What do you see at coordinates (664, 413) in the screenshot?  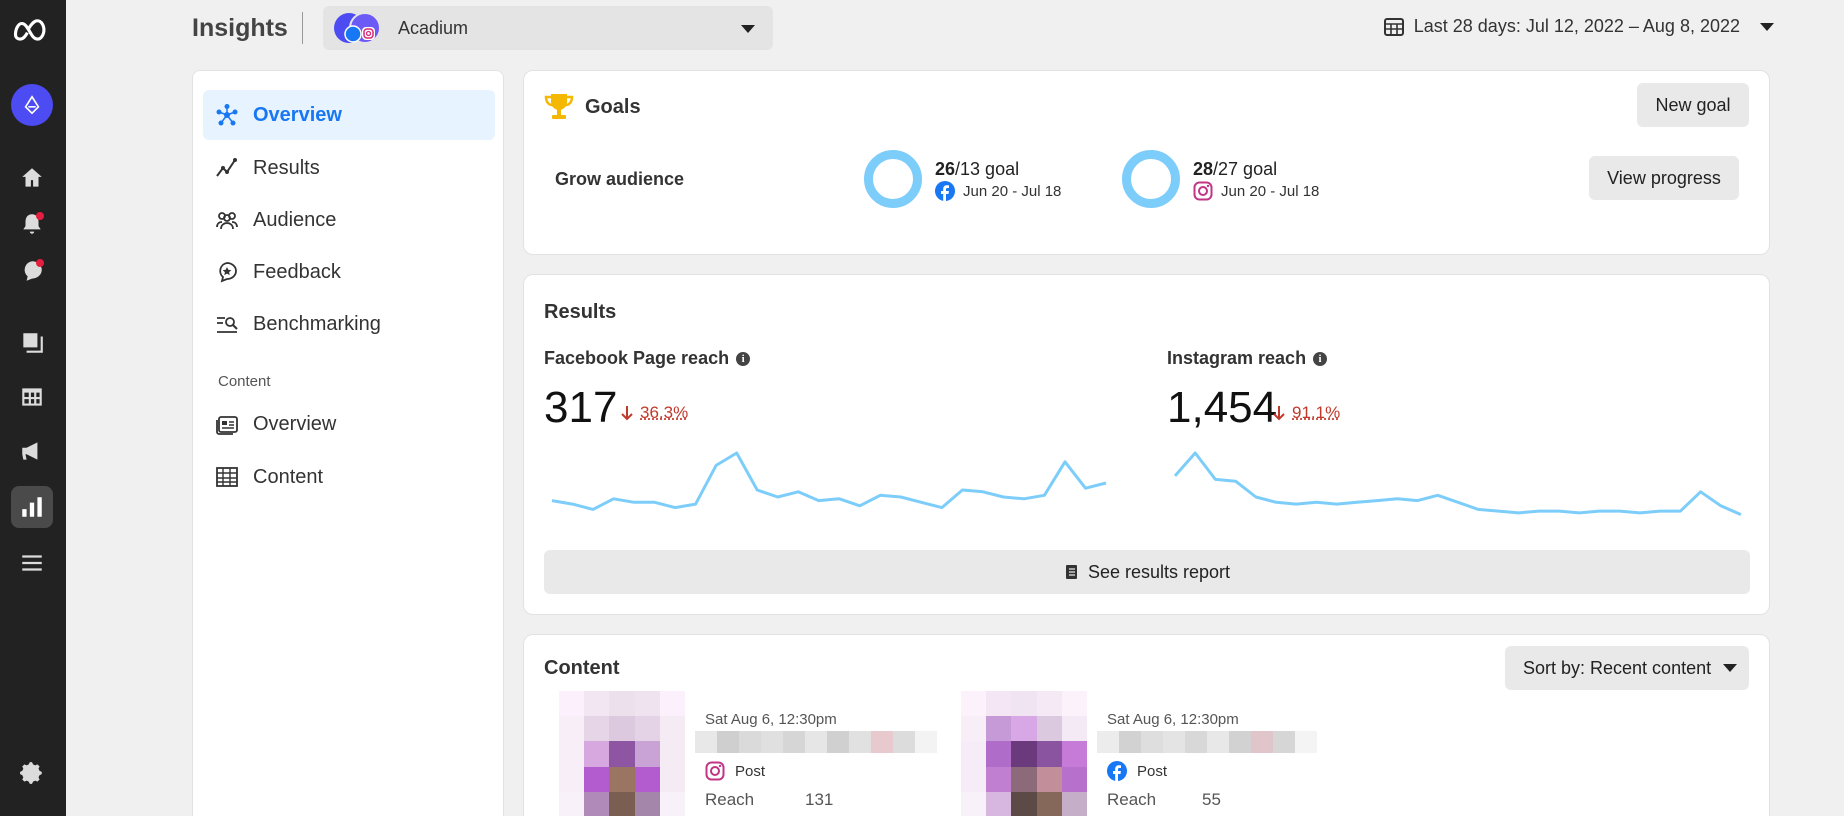 I see `facebook-reach-delta-text: 36.3%` at bounding box center [664, 413].